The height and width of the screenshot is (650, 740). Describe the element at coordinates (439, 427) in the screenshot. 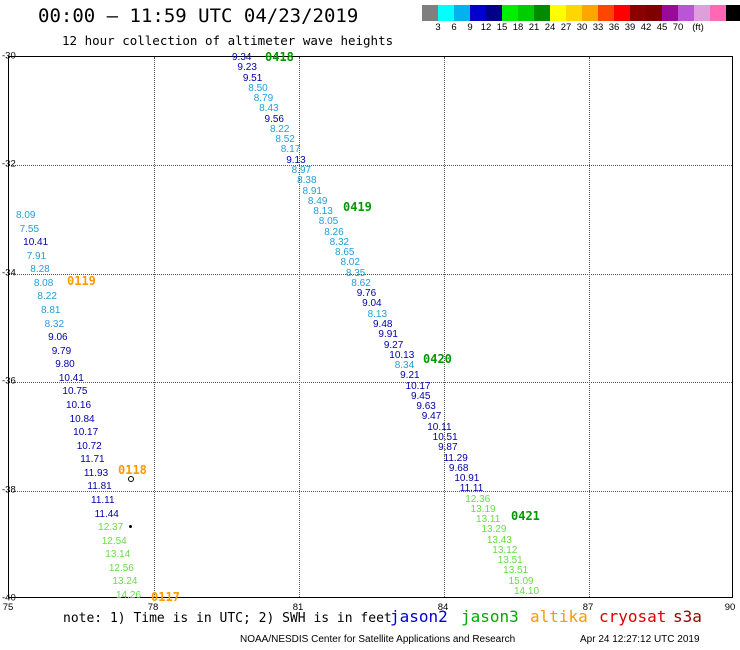

I see `wave-height-value: 10.11` at that location.